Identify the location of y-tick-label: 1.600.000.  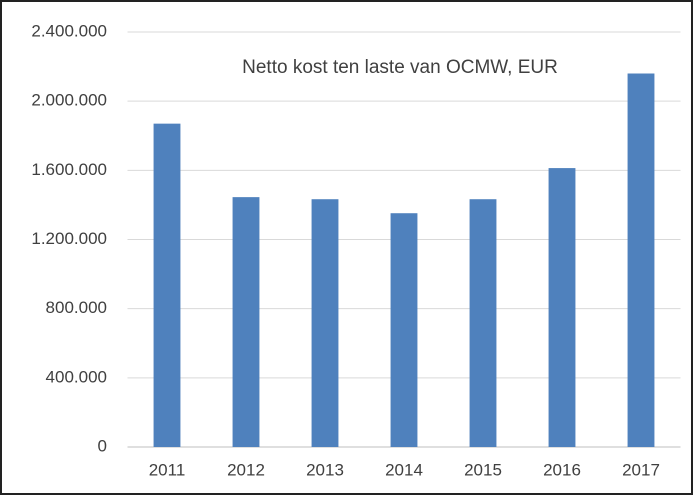
(69, 169).